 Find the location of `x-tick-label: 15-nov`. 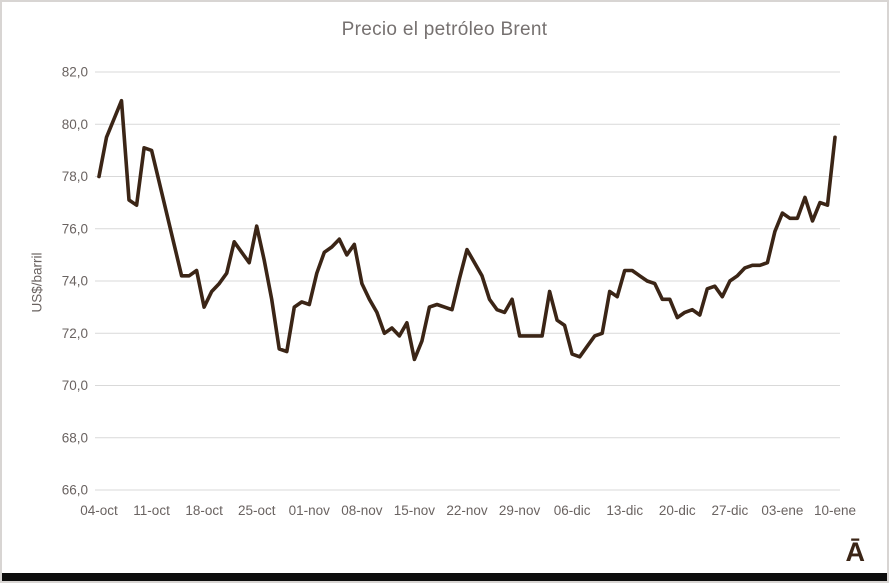

x-tick-label: 15-nov is located at coordinates (415, 510).